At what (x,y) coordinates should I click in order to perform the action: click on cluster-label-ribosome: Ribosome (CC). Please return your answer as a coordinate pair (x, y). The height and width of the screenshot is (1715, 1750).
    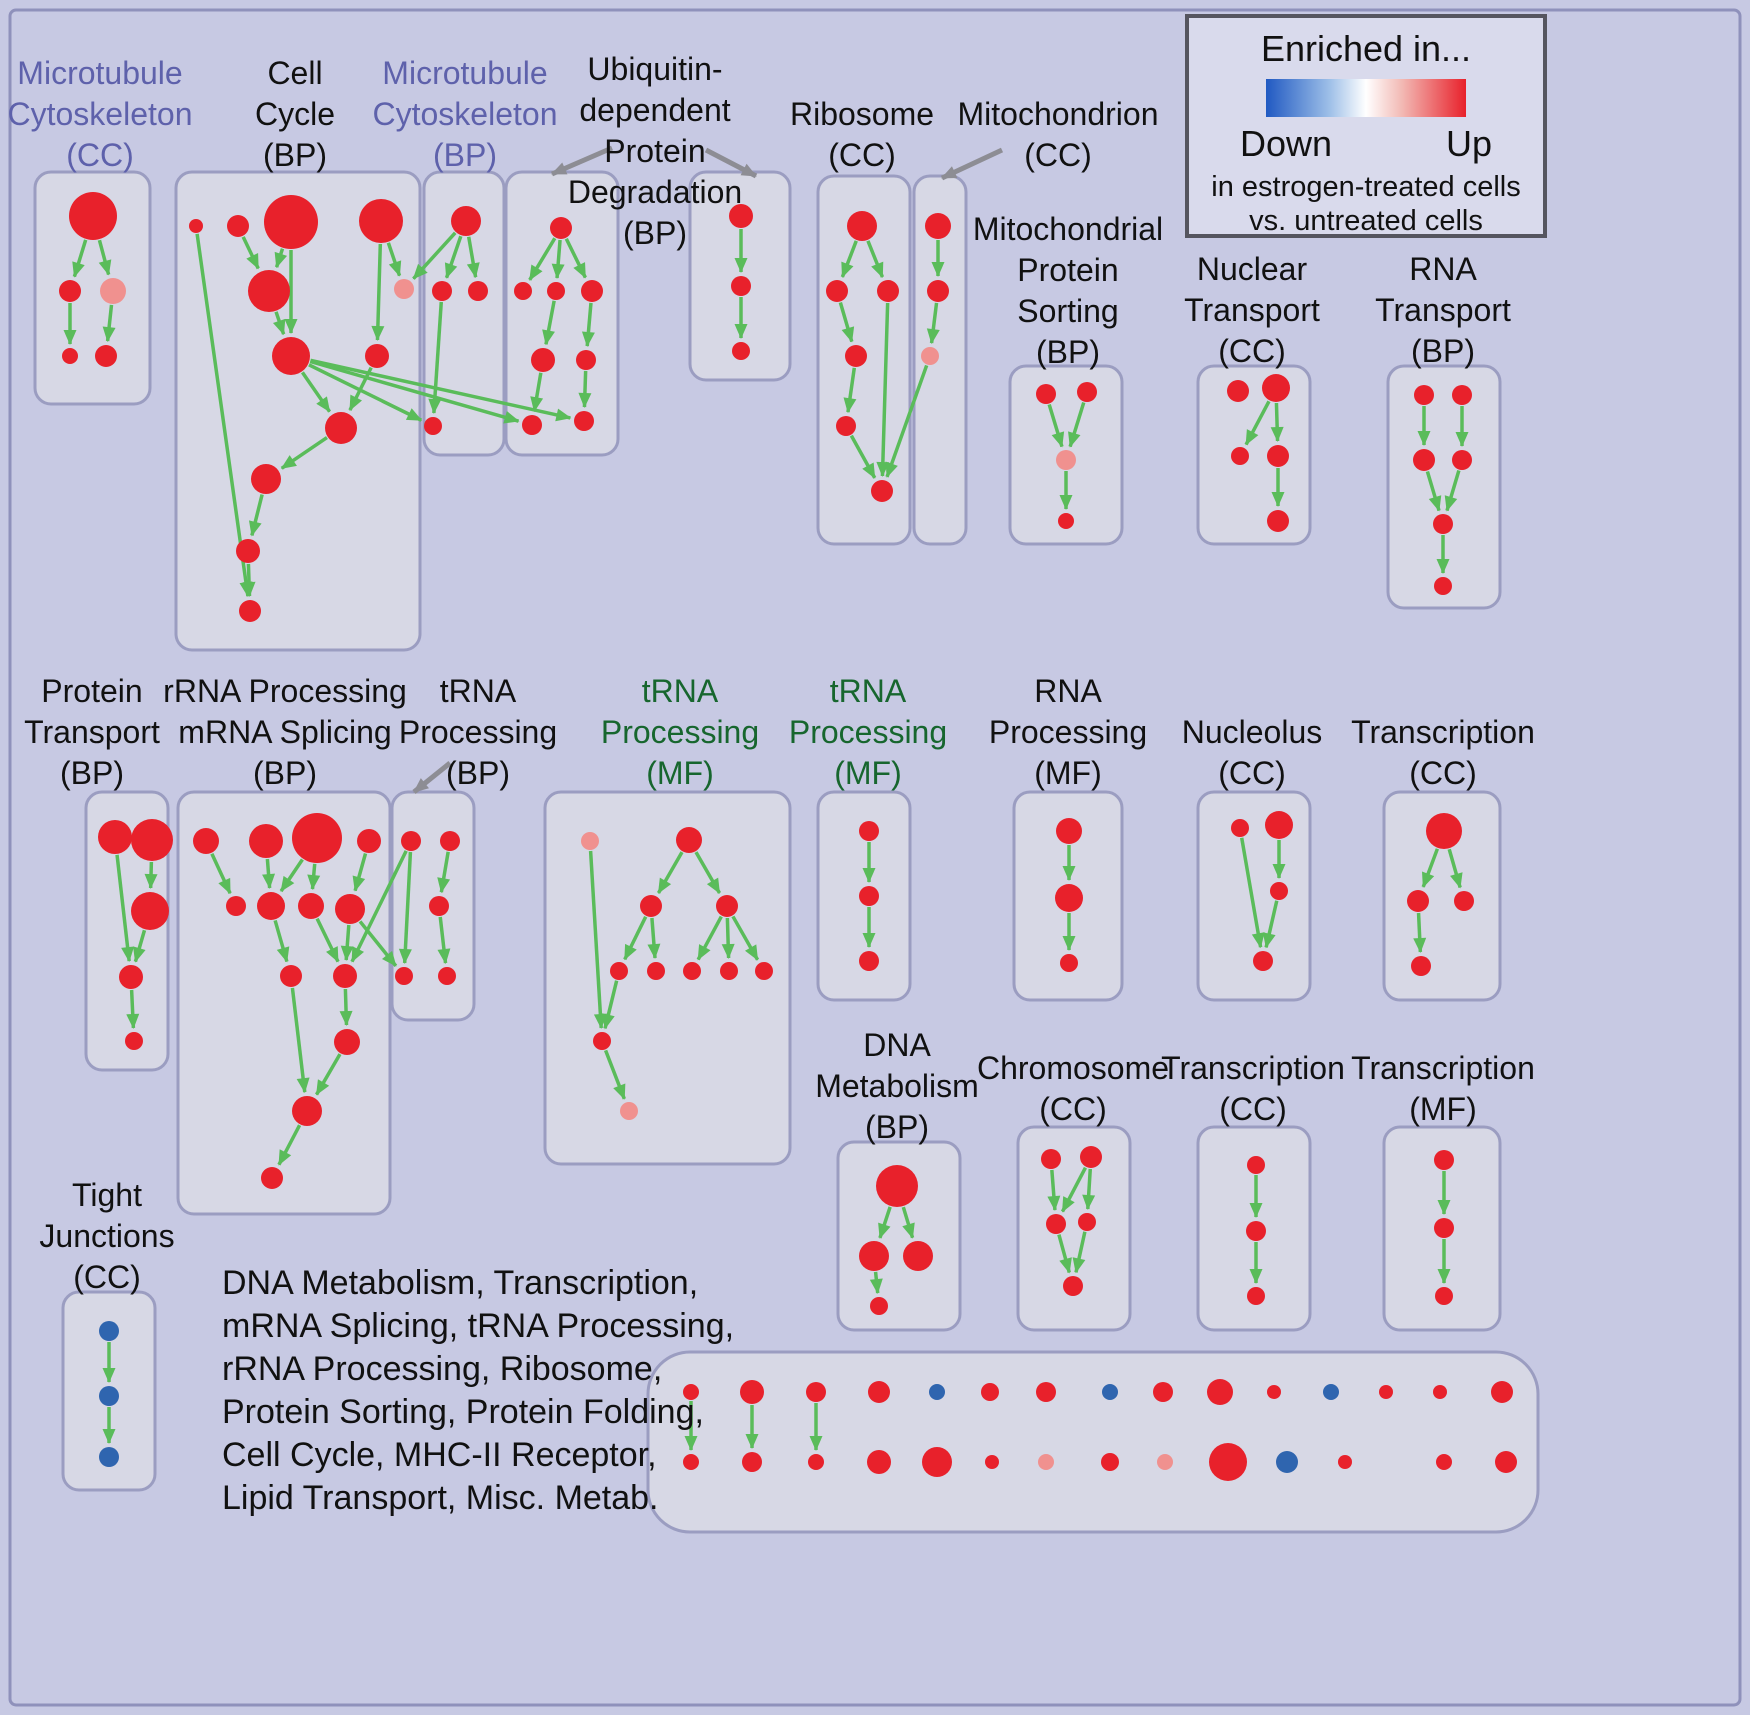
    Looking at the image, I should click on (862, 134).